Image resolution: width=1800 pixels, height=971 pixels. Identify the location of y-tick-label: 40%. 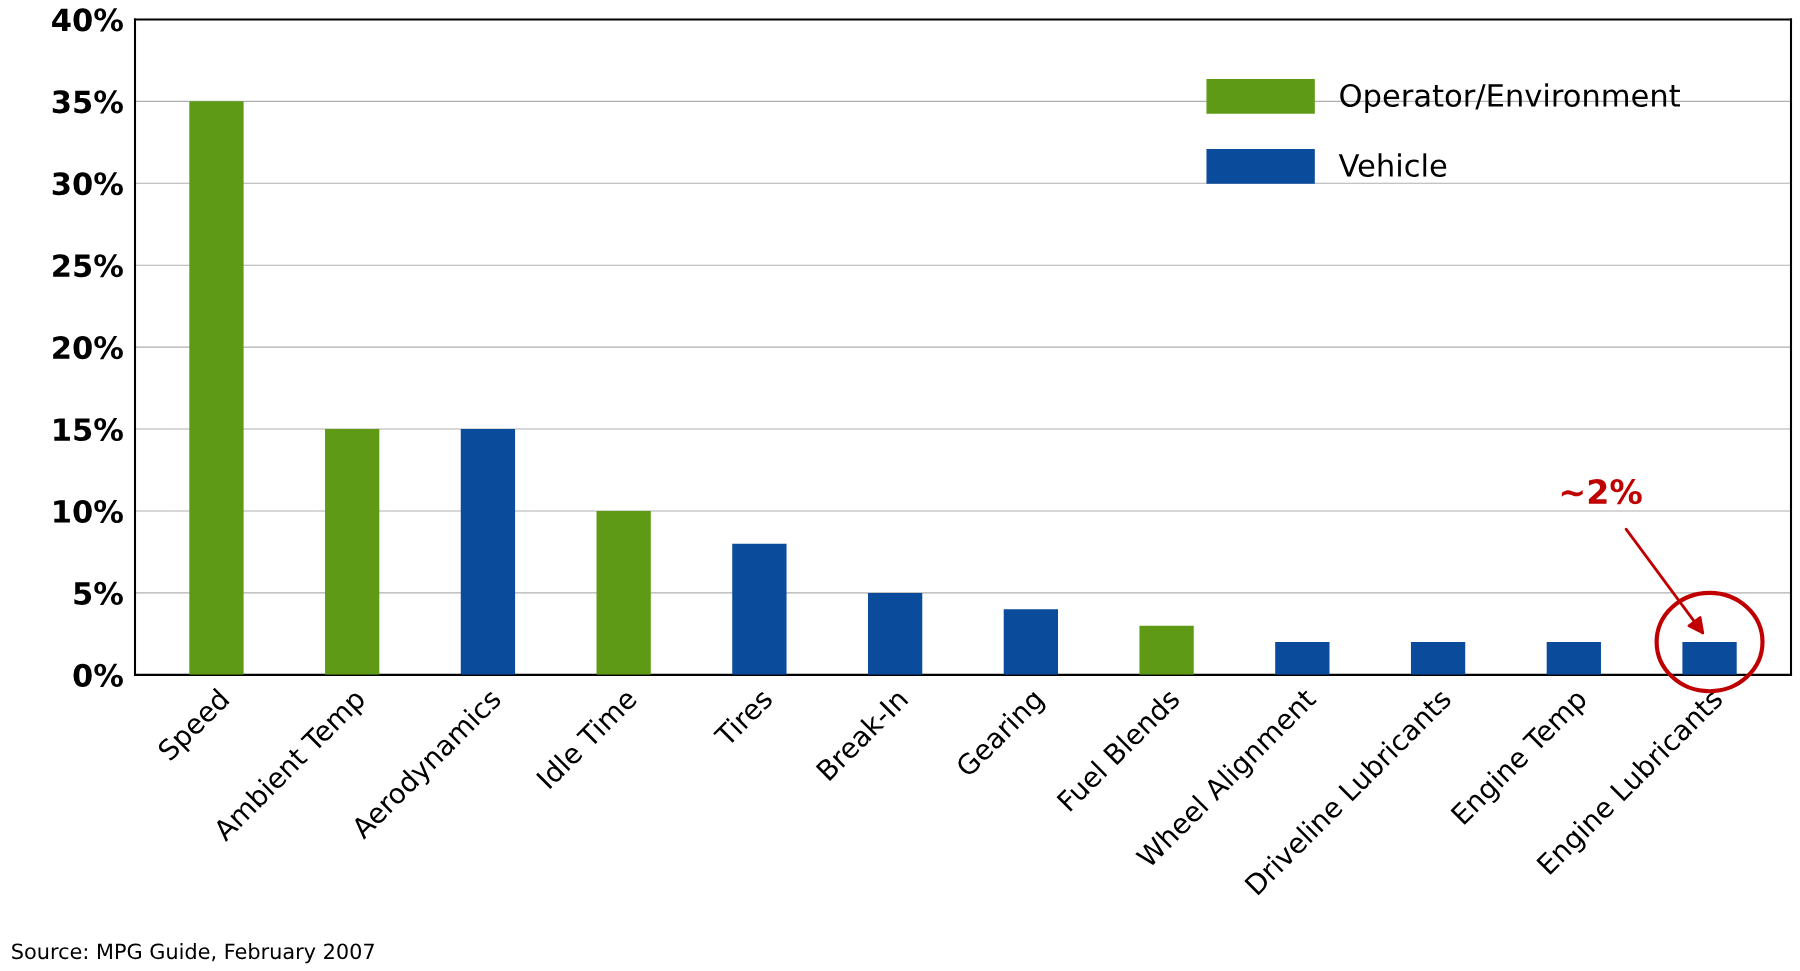
(87, 20).